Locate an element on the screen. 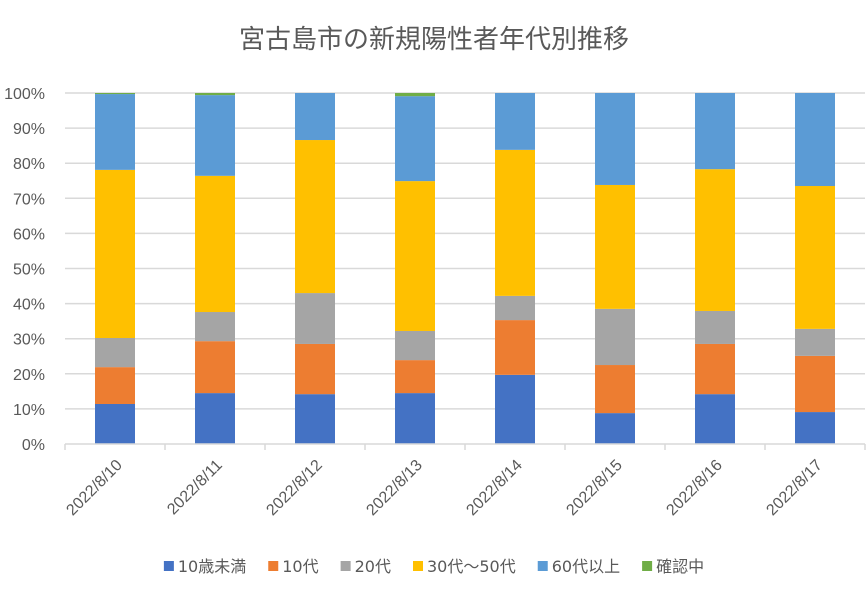 The image size is (868, 593). x-tick-label: 2022/8/17 is located at coordinates (794, 488).